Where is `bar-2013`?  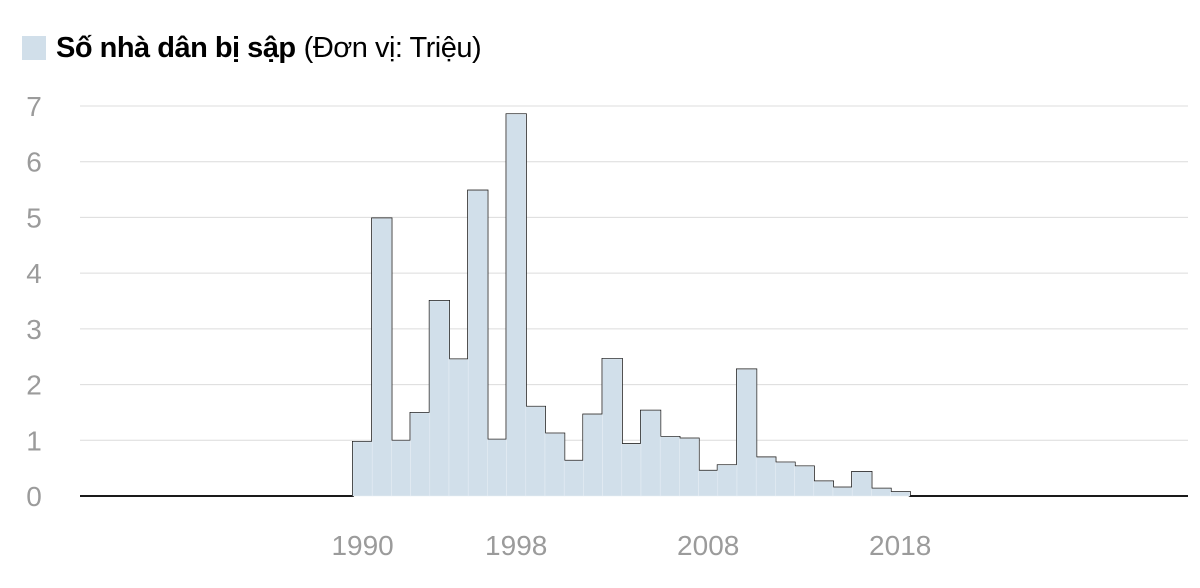 bar-2013 is located at coordinates (804, 481).